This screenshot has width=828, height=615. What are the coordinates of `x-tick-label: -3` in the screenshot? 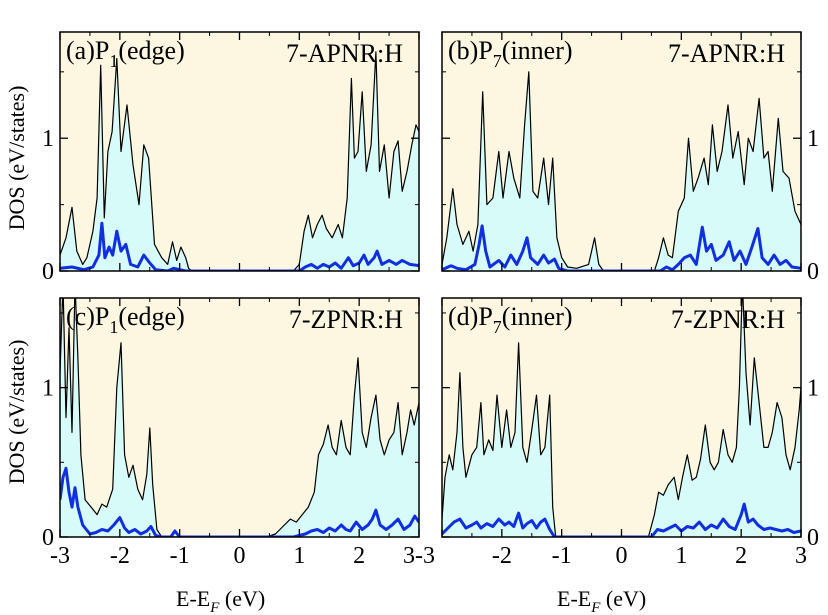 It's located at (60, 556).